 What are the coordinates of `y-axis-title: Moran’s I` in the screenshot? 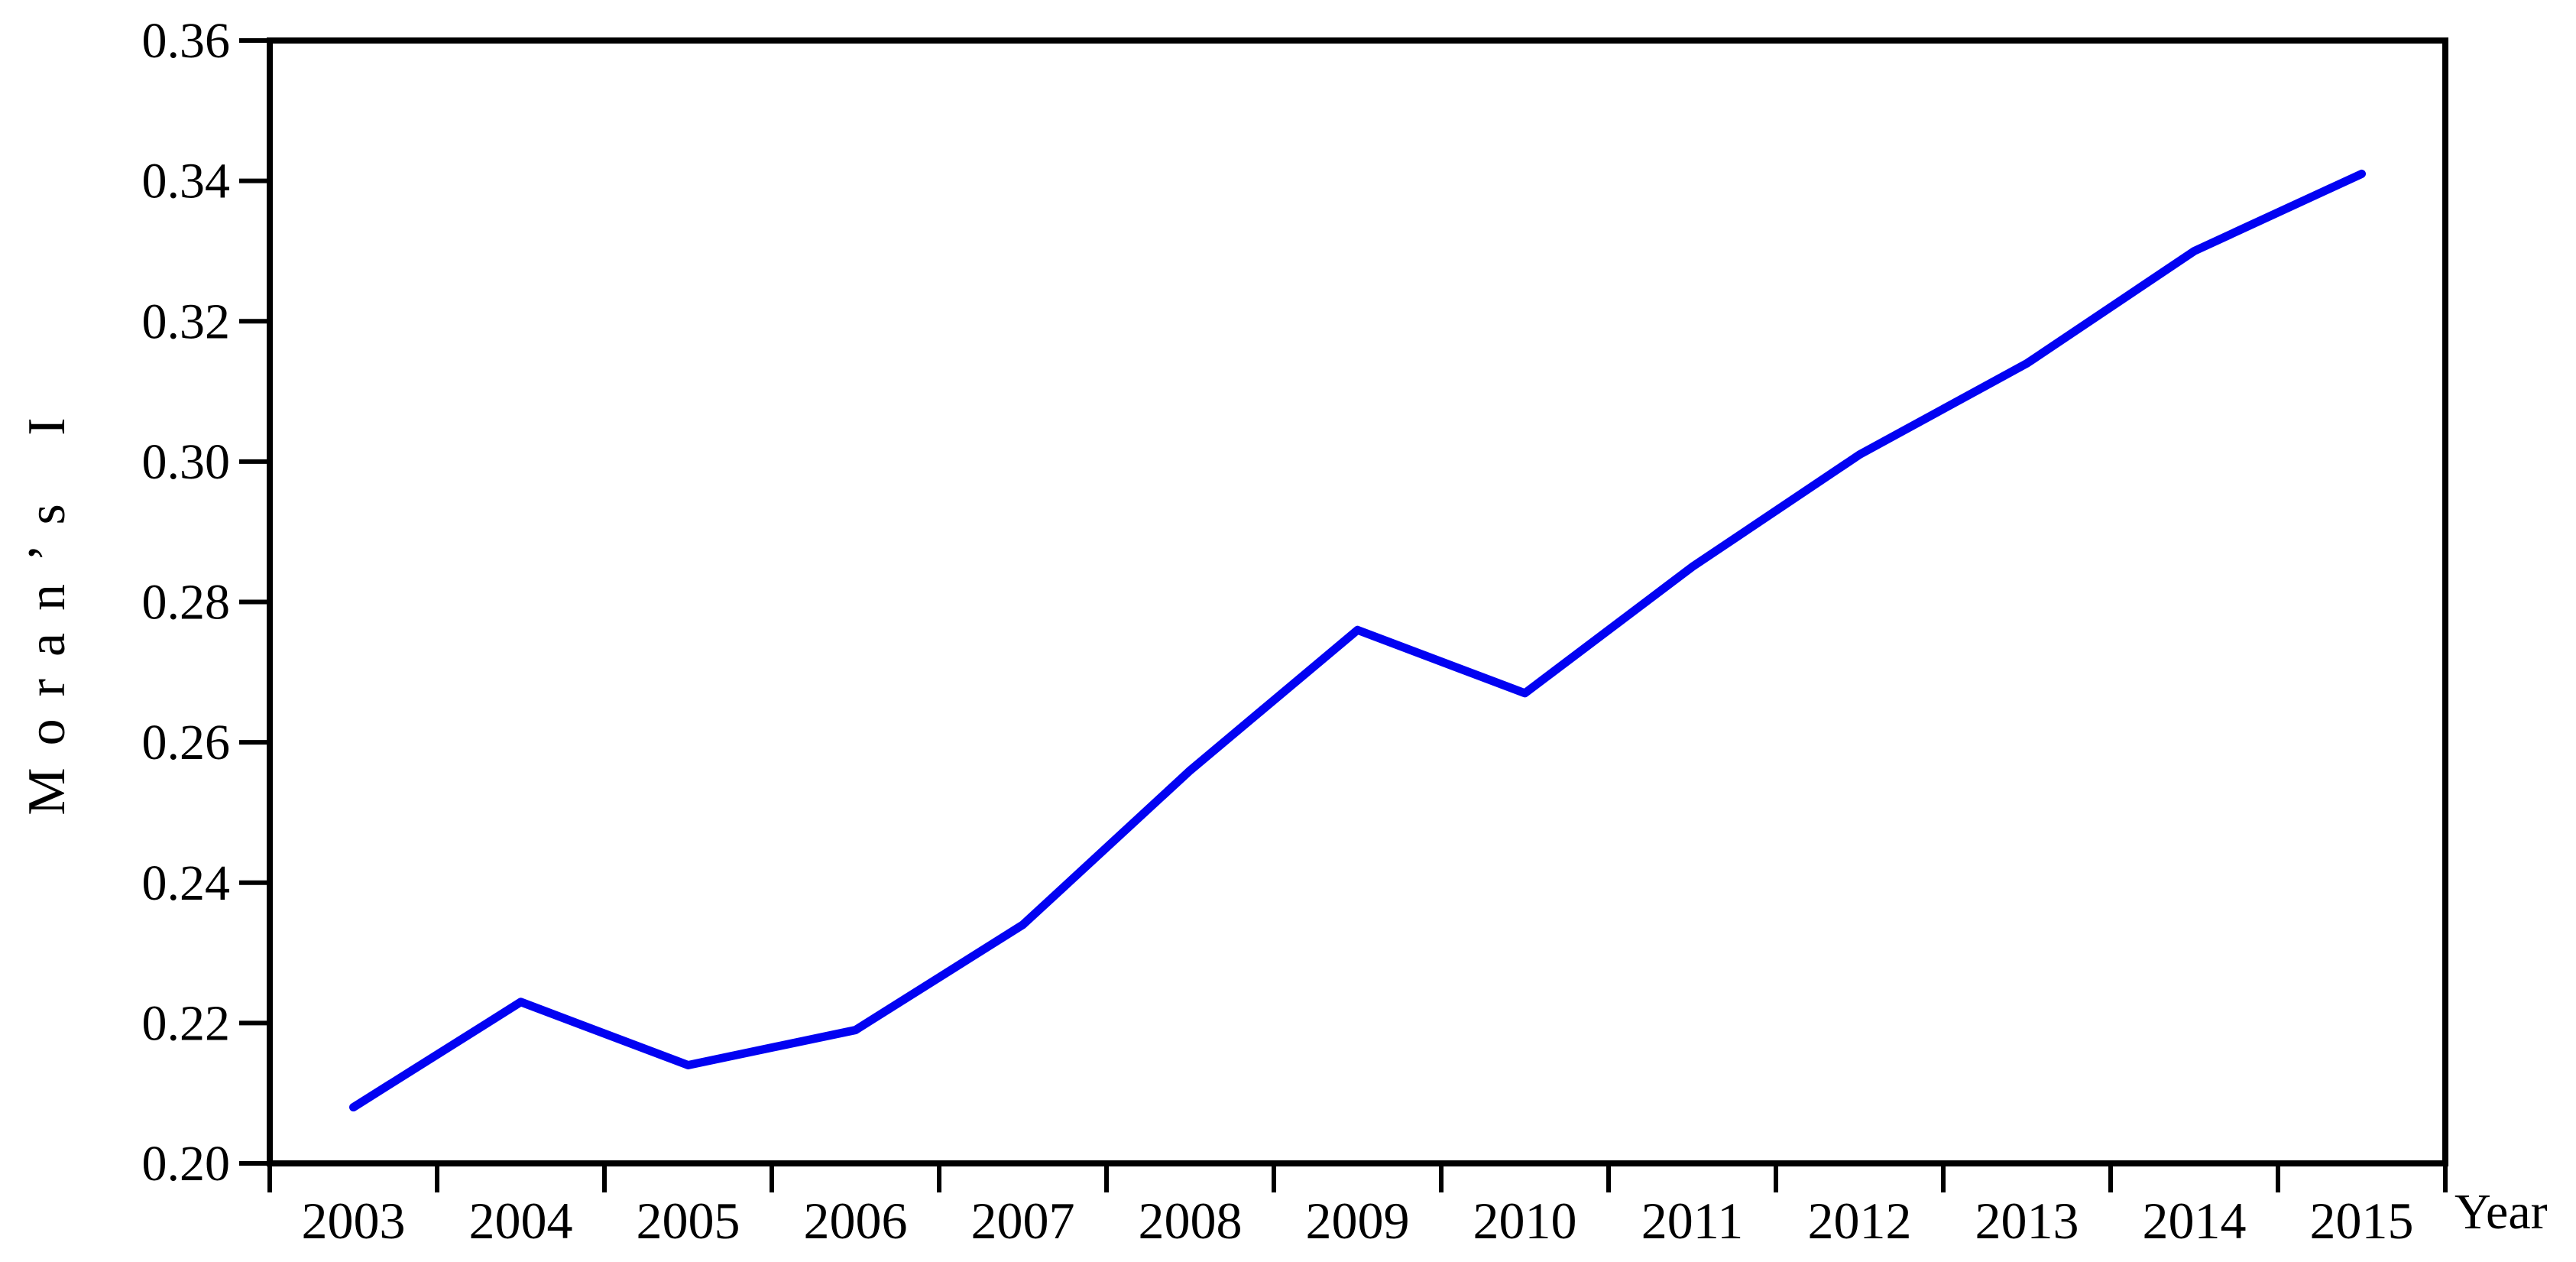 It's located at (47, 605).